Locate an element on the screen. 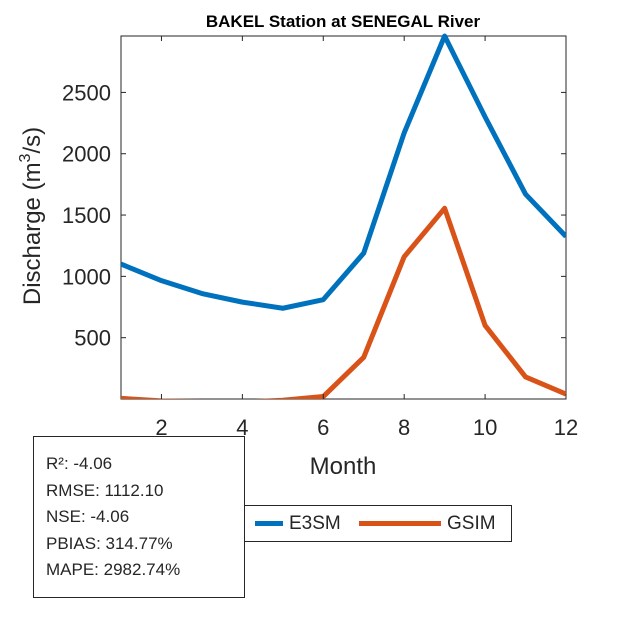  r2-metric: R²: -4.06 is located at coordinates (79, 463).